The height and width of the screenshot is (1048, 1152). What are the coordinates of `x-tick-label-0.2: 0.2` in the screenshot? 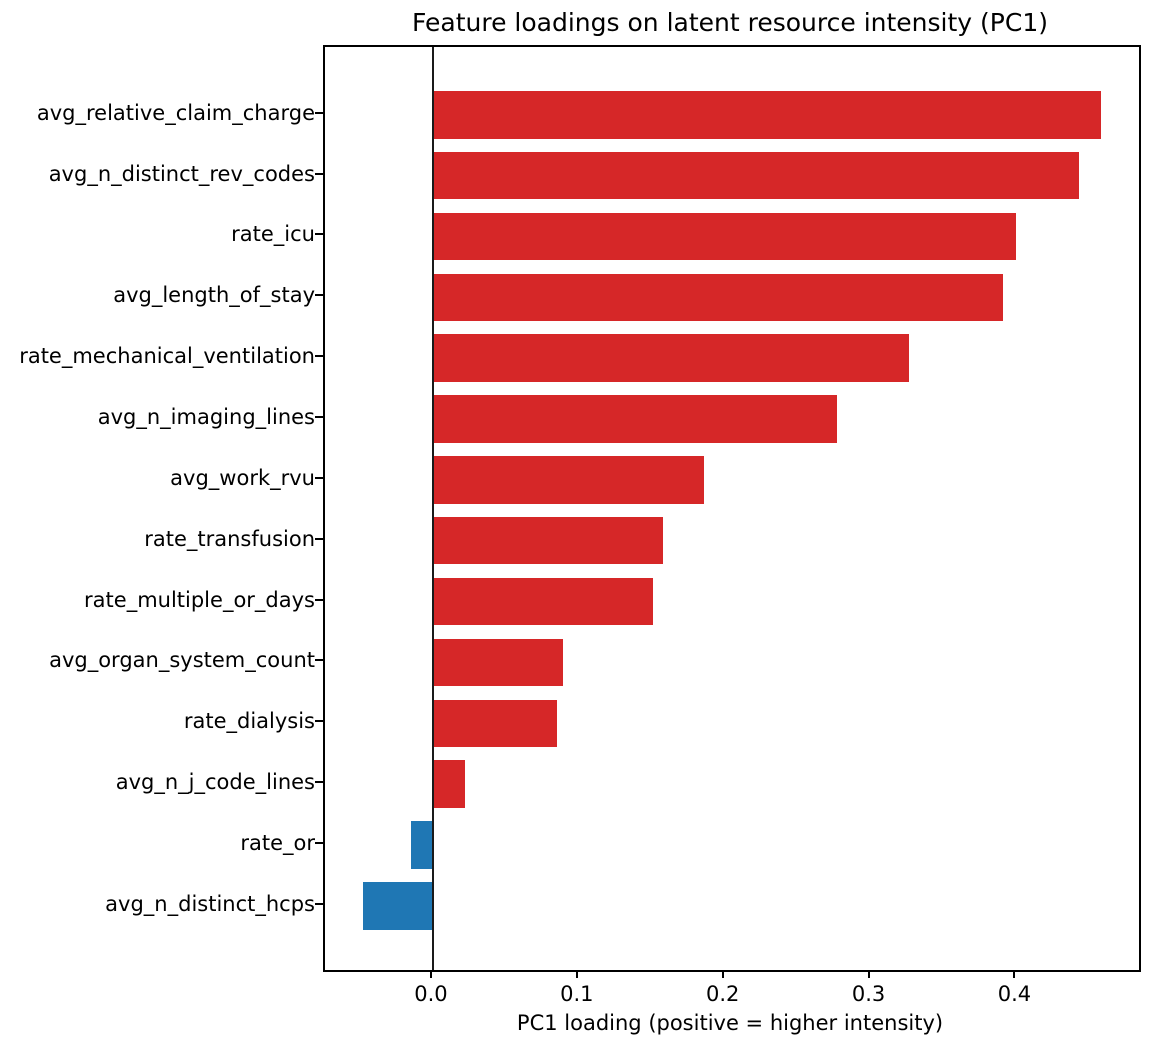 It's located at (723, 994).